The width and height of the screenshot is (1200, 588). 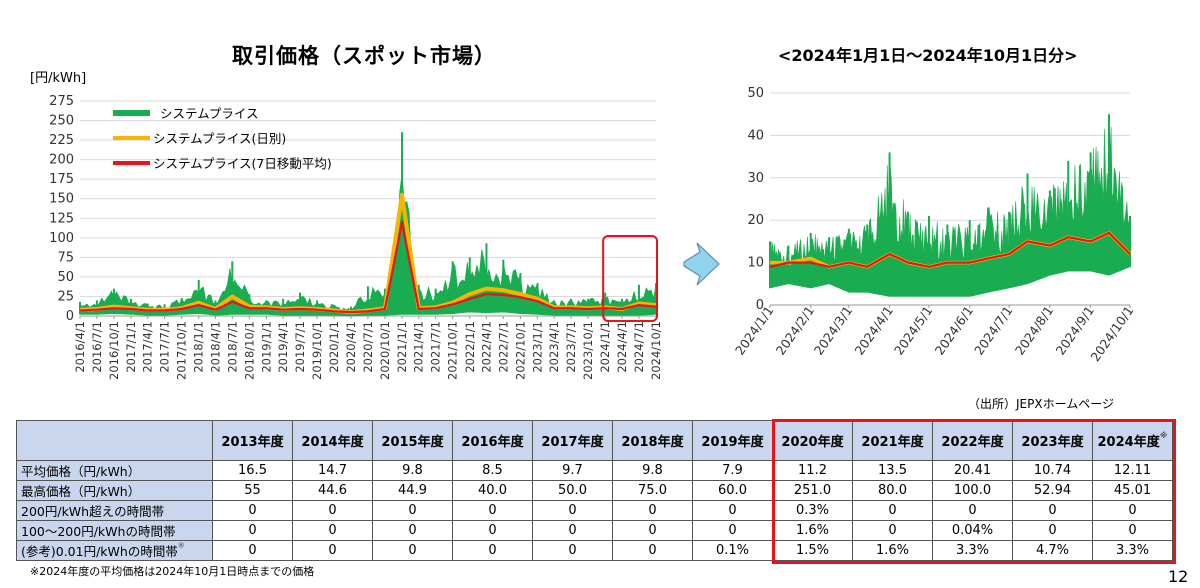 I want to click on legend-item: システムプライス, so click(x=186, y=113).